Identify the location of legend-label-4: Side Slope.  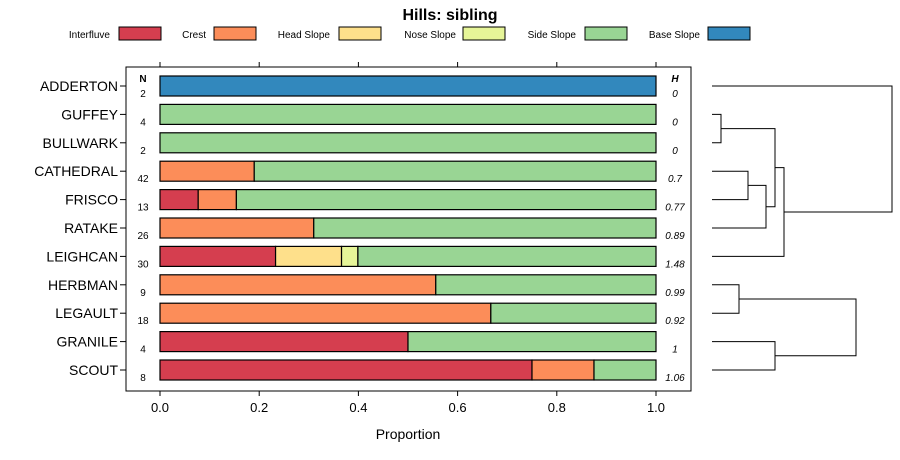
(552, 35).